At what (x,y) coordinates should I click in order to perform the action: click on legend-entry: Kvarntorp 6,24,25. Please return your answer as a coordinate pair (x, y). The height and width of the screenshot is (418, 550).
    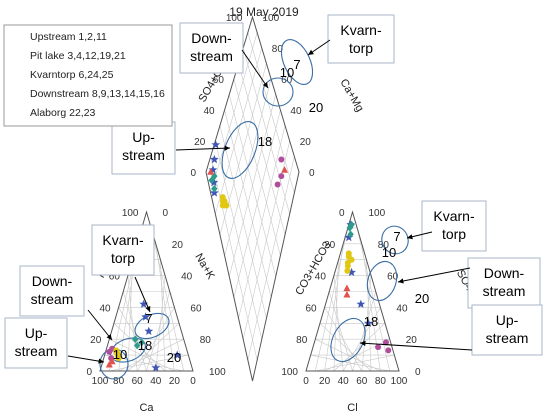
    Looking at the image, I should click on (72, 75).